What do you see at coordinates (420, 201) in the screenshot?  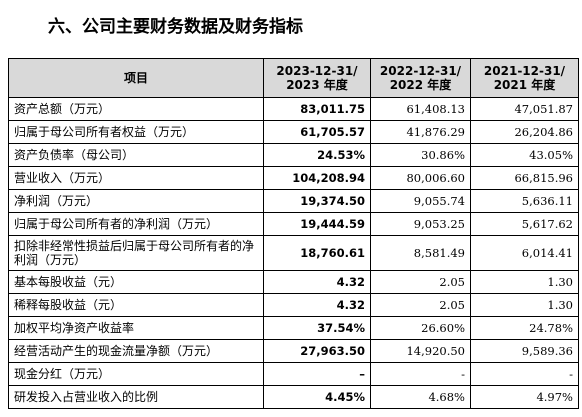 I see `cell-value: 9,055.74` at bounding box center [420, 201].